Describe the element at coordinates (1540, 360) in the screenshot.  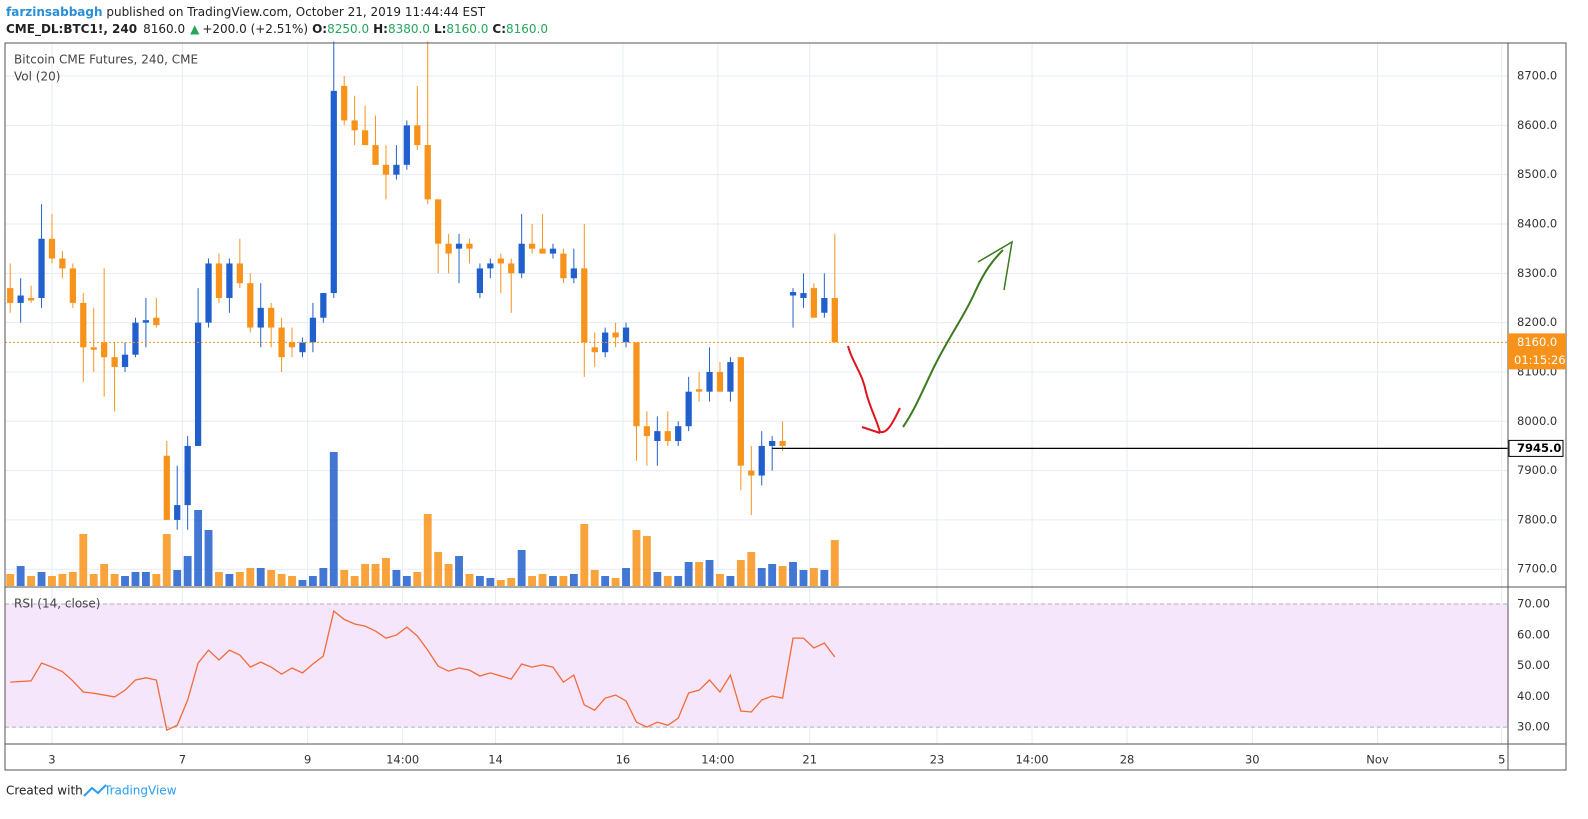
I see `countdown: 01:15:26` at that location.